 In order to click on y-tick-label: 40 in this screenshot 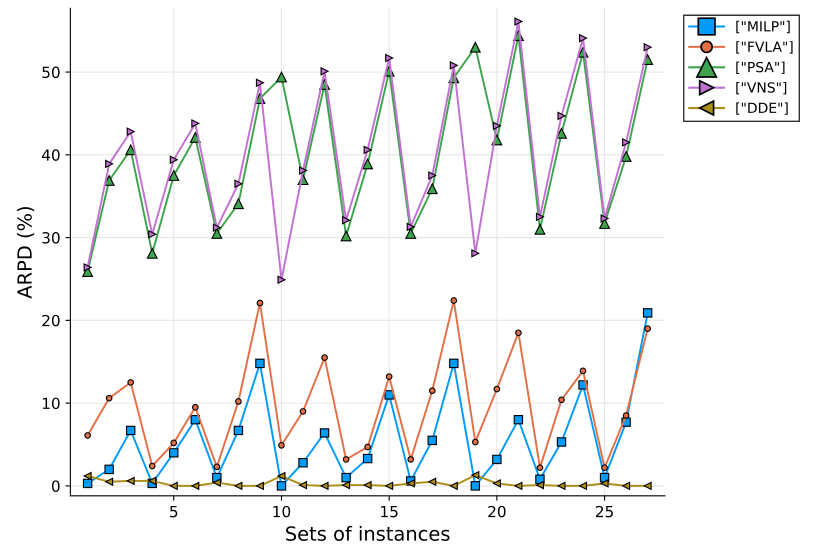, I will do `click(51, 155)`.